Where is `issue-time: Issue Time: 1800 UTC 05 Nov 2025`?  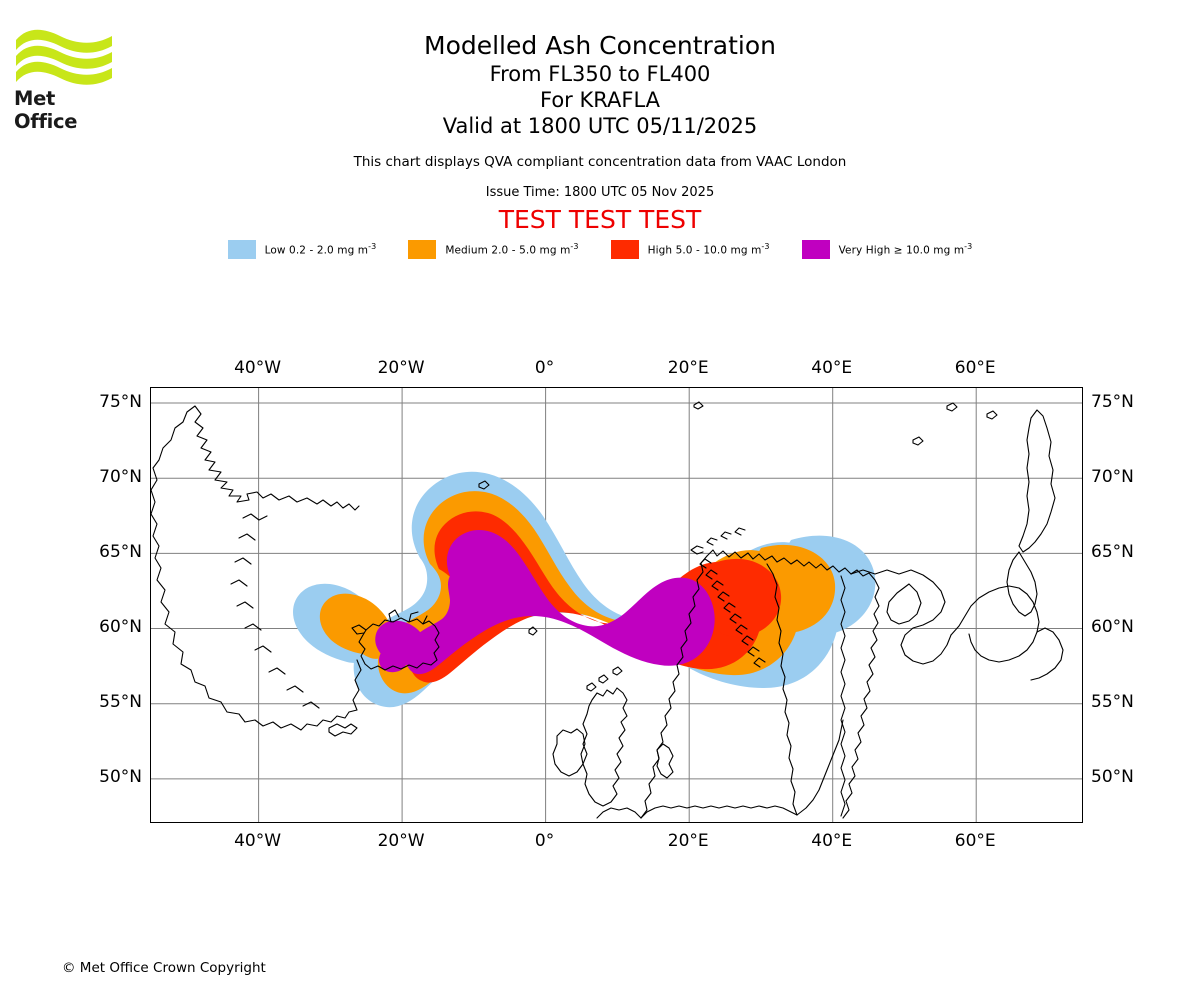
issue-time: Issue Time: 1800 UTC 05 Nov 2025 is located at coordinates (600, 192).